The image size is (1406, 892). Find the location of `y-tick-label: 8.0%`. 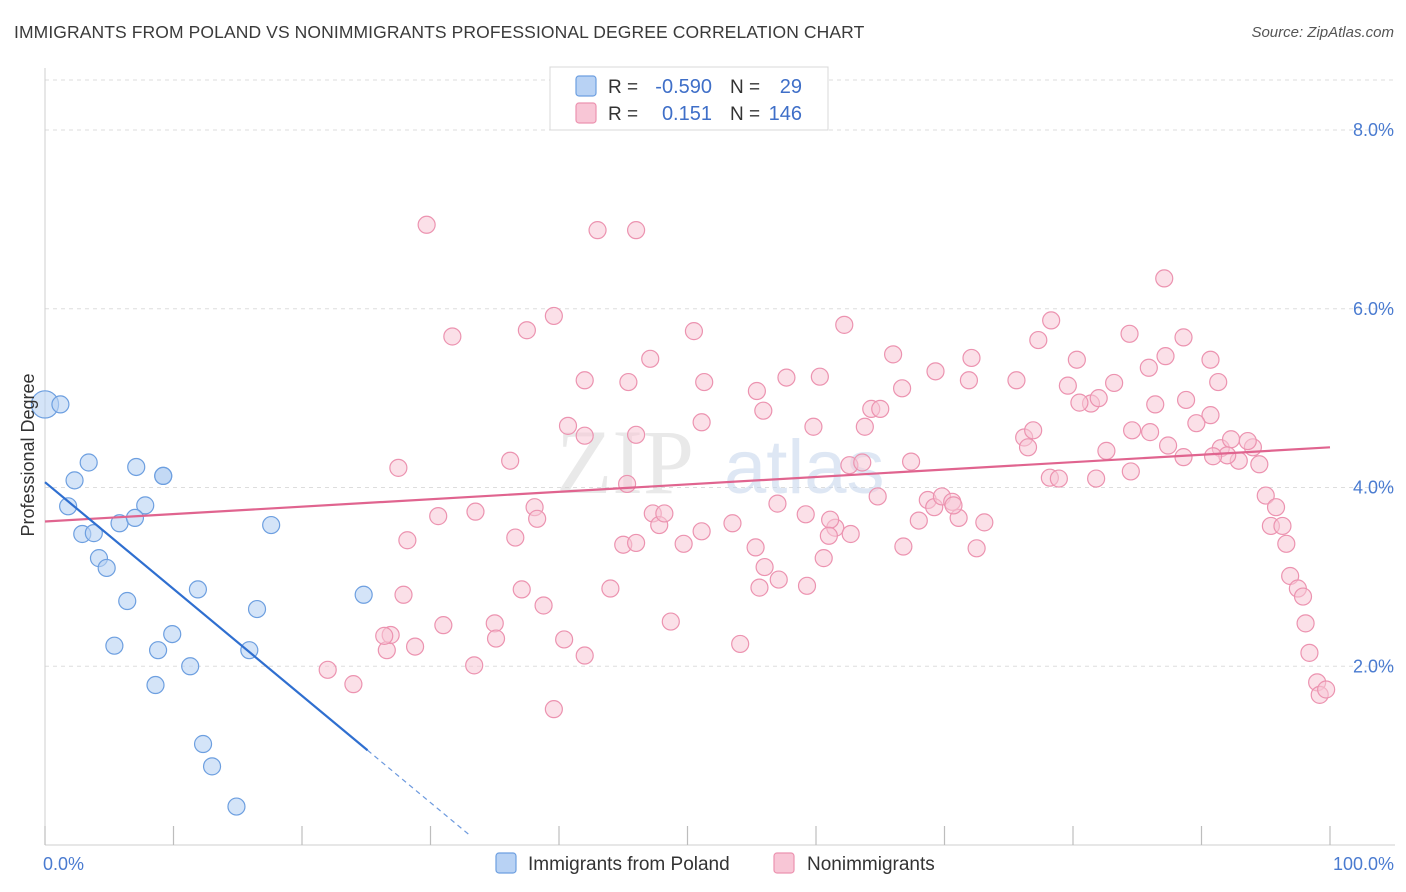

y-tick-label: 8.0% is located at coordinates (1373, 130).